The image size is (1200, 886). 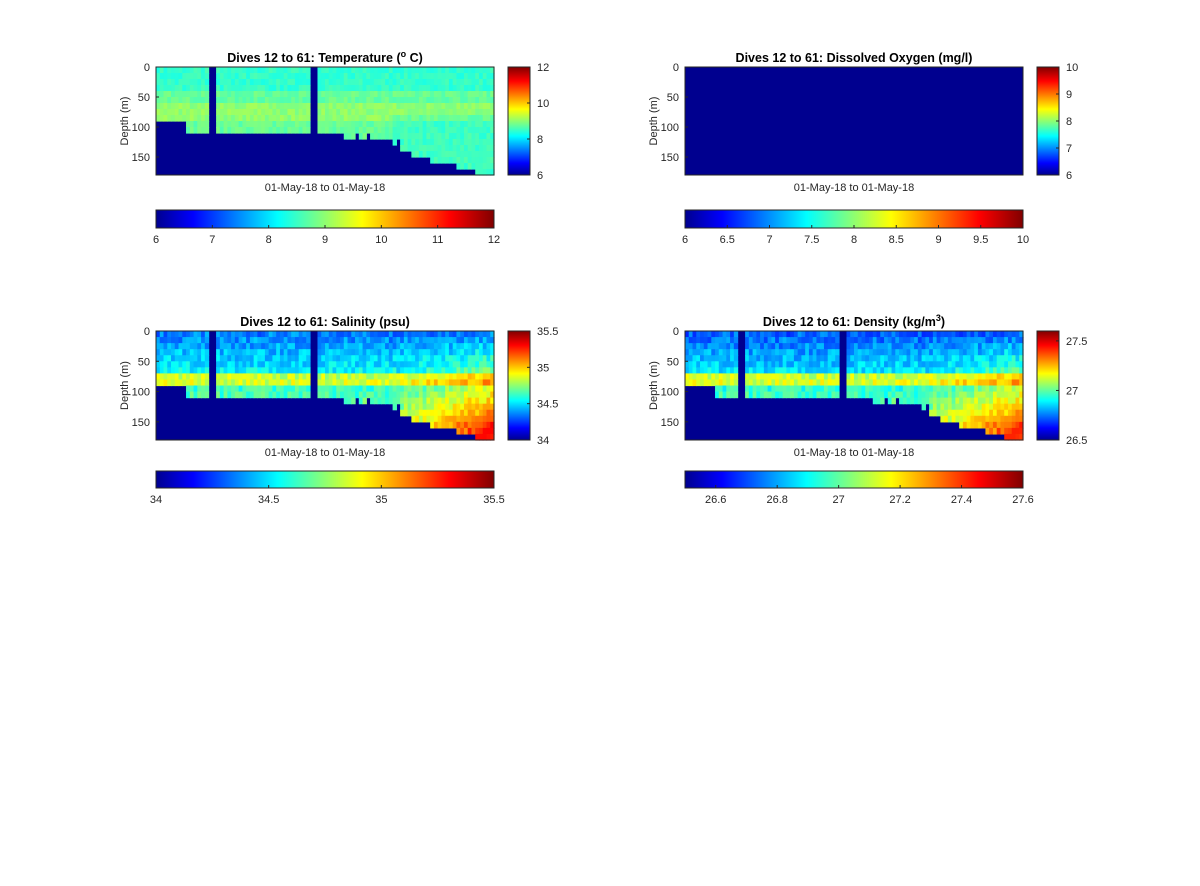 I want to click on bottom-colorbar-label: 8.5, so click(x=896, y=240).